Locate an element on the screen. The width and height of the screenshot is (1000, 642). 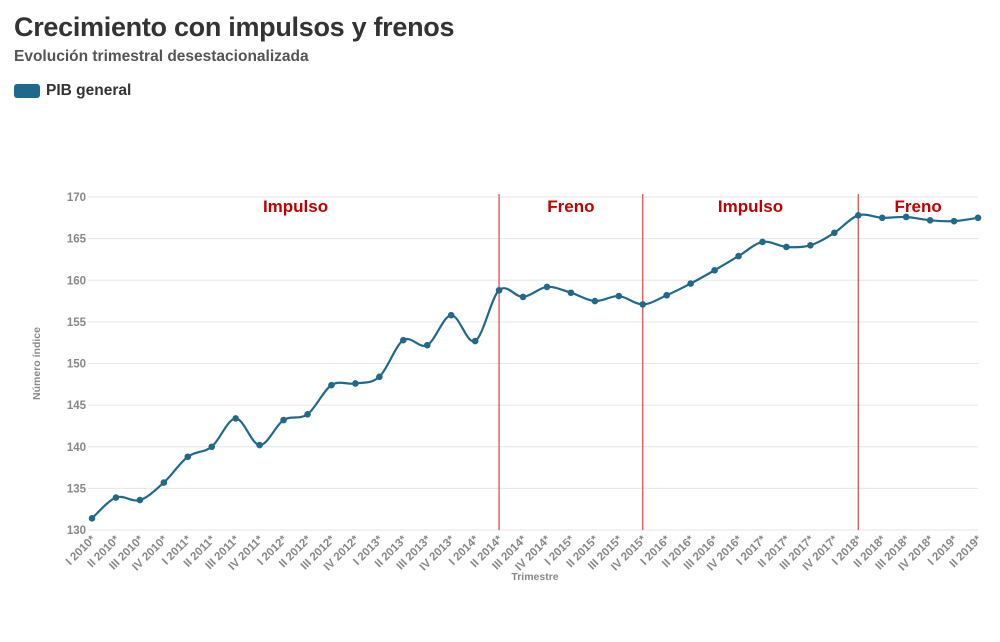
x-axis-title: Trimestre is located at coordinates (534, 577).